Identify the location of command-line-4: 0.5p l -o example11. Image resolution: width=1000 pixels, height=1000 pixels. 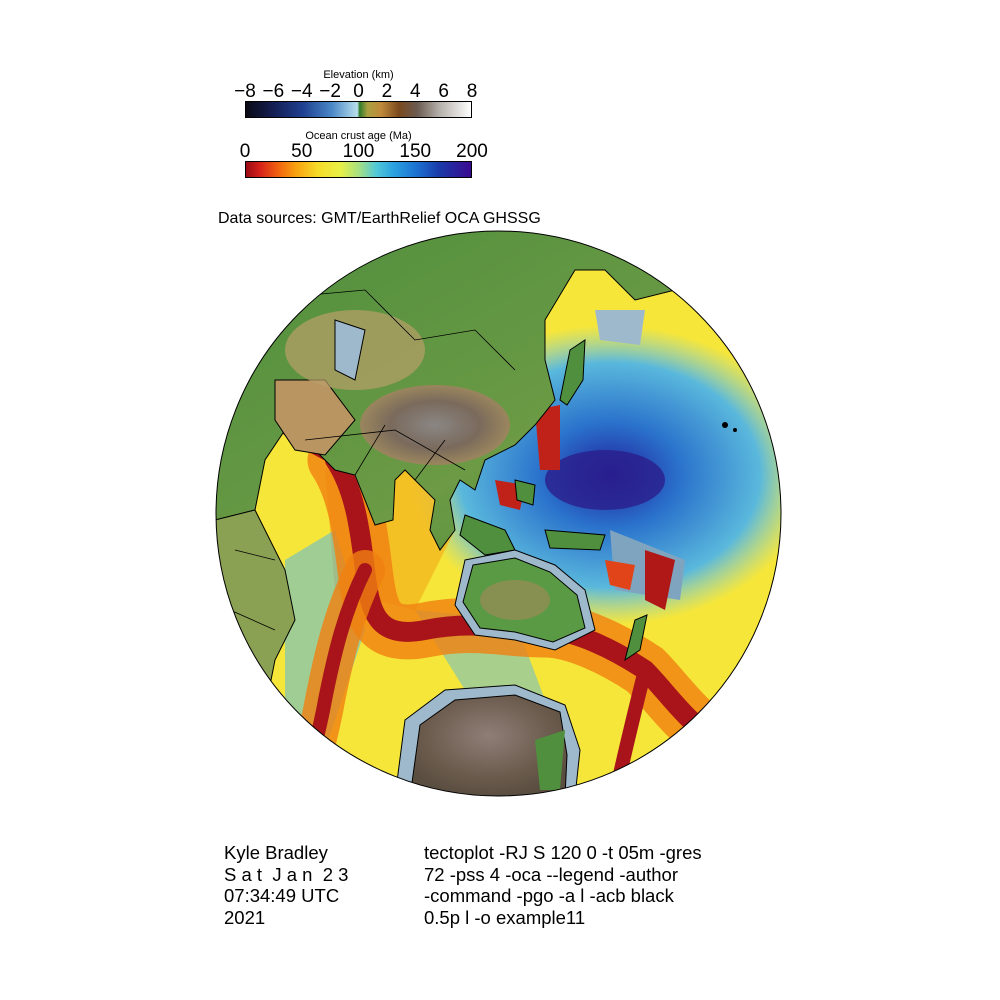
(505, 917).